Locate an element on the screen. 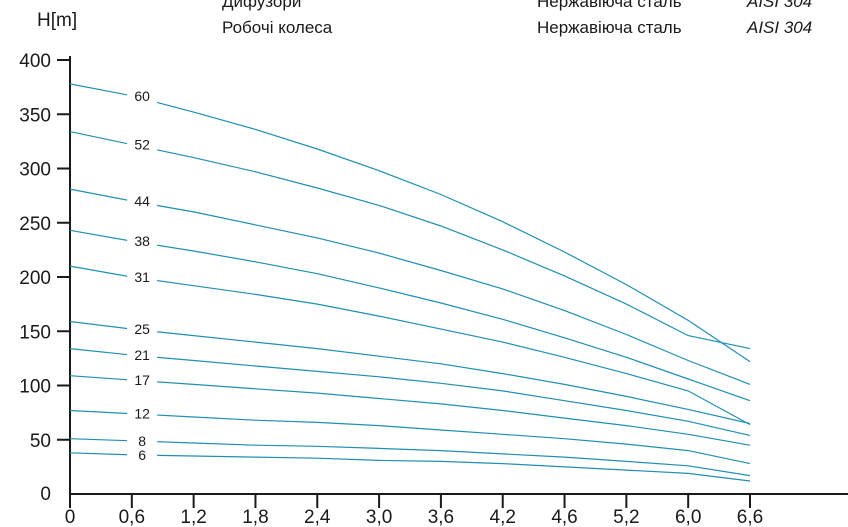 The image size is (848, 527). y-tick-label: 200 is located at coordinates (35, 278).